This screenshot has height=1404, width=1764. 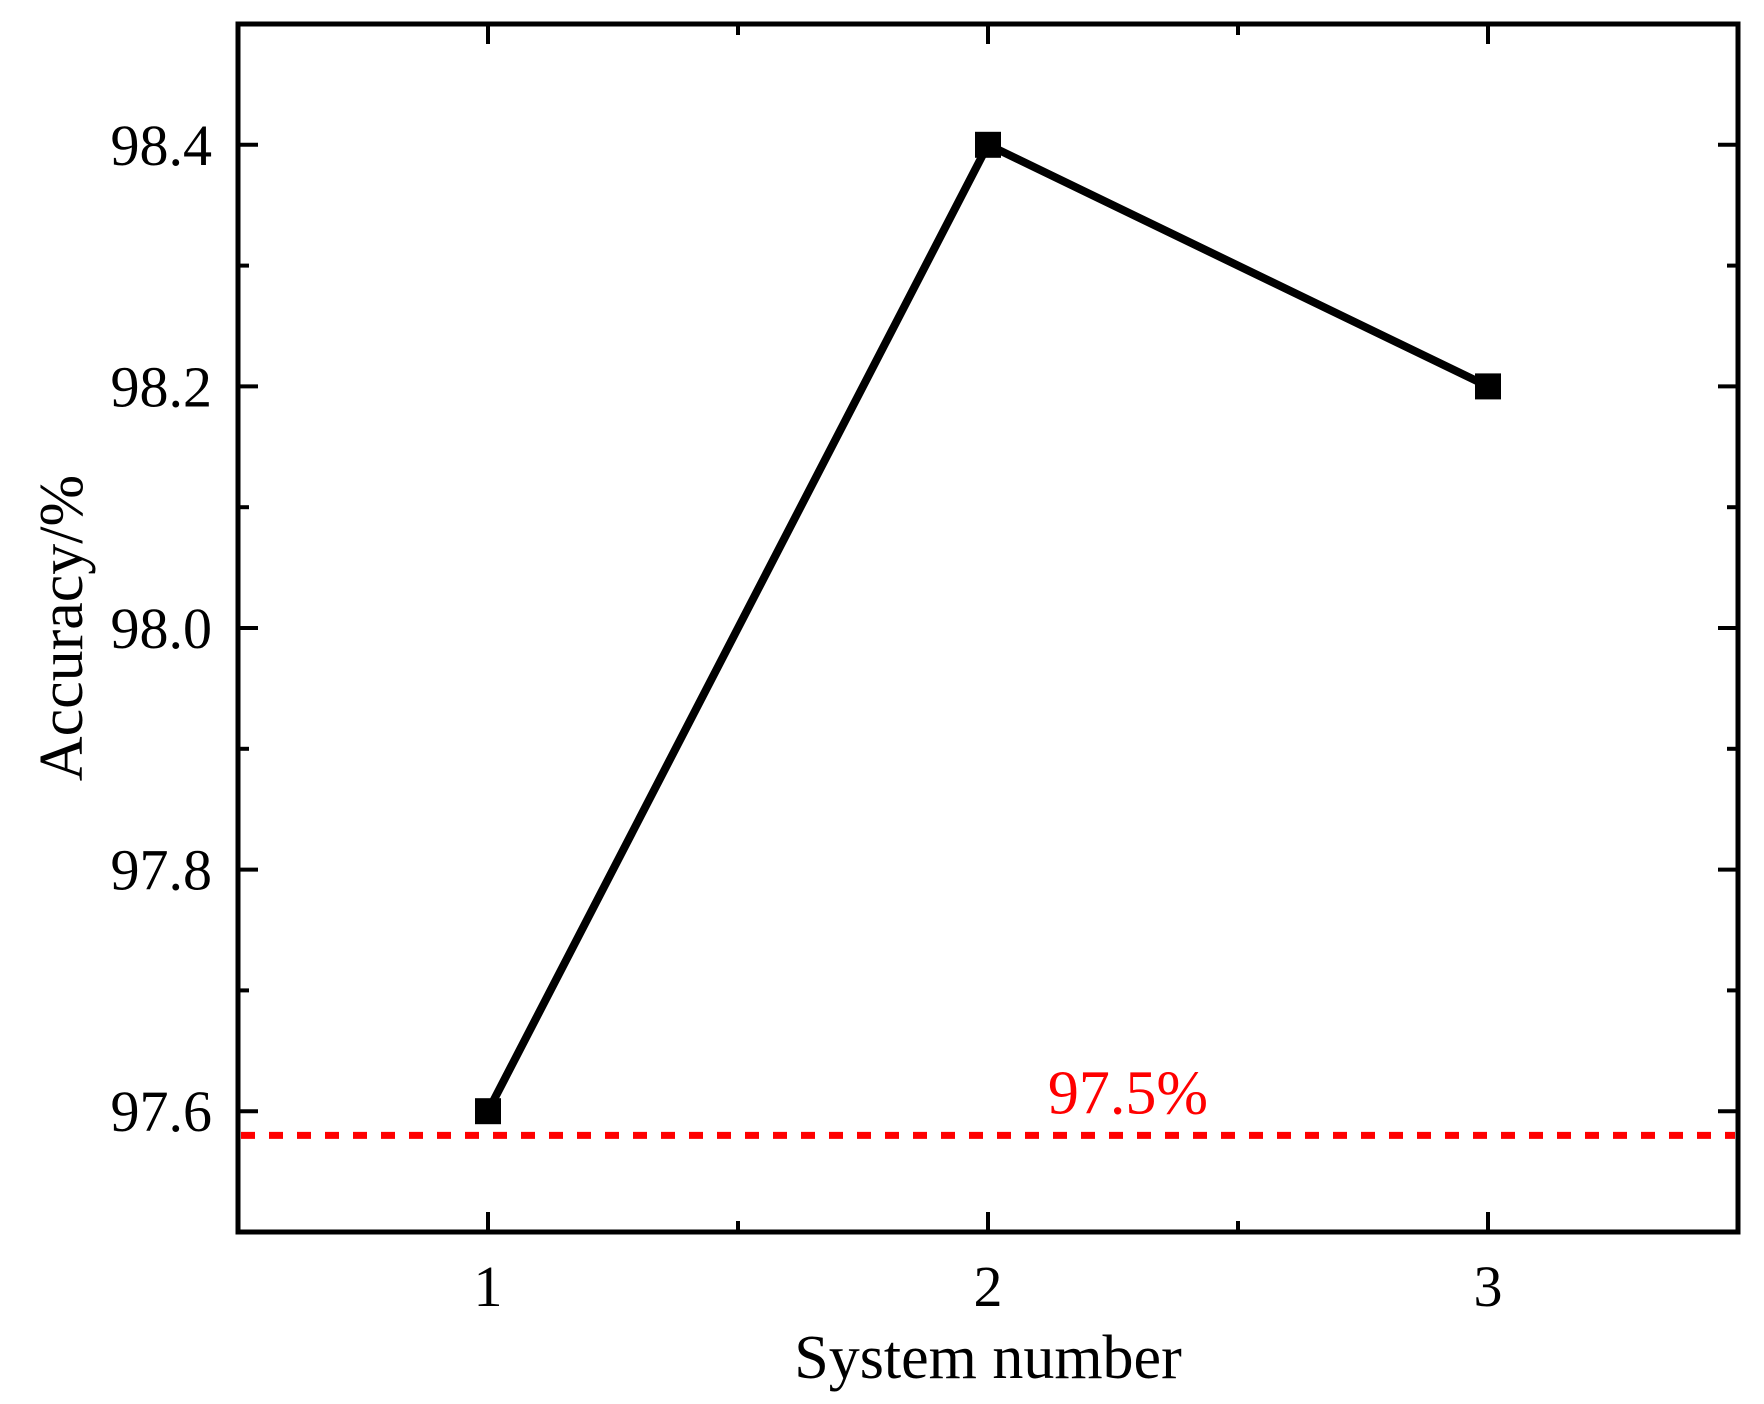 I want to click on y-tick-label: 98.4, so click(x=162, y=145).